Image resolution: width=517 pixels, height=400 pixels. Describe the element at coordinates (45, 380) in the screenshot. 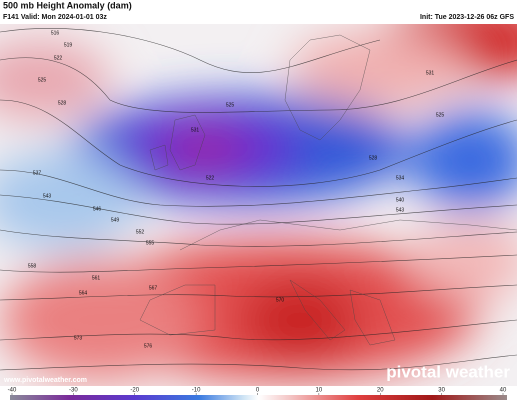

I see `url: www.pivotalweather.com` at that location.